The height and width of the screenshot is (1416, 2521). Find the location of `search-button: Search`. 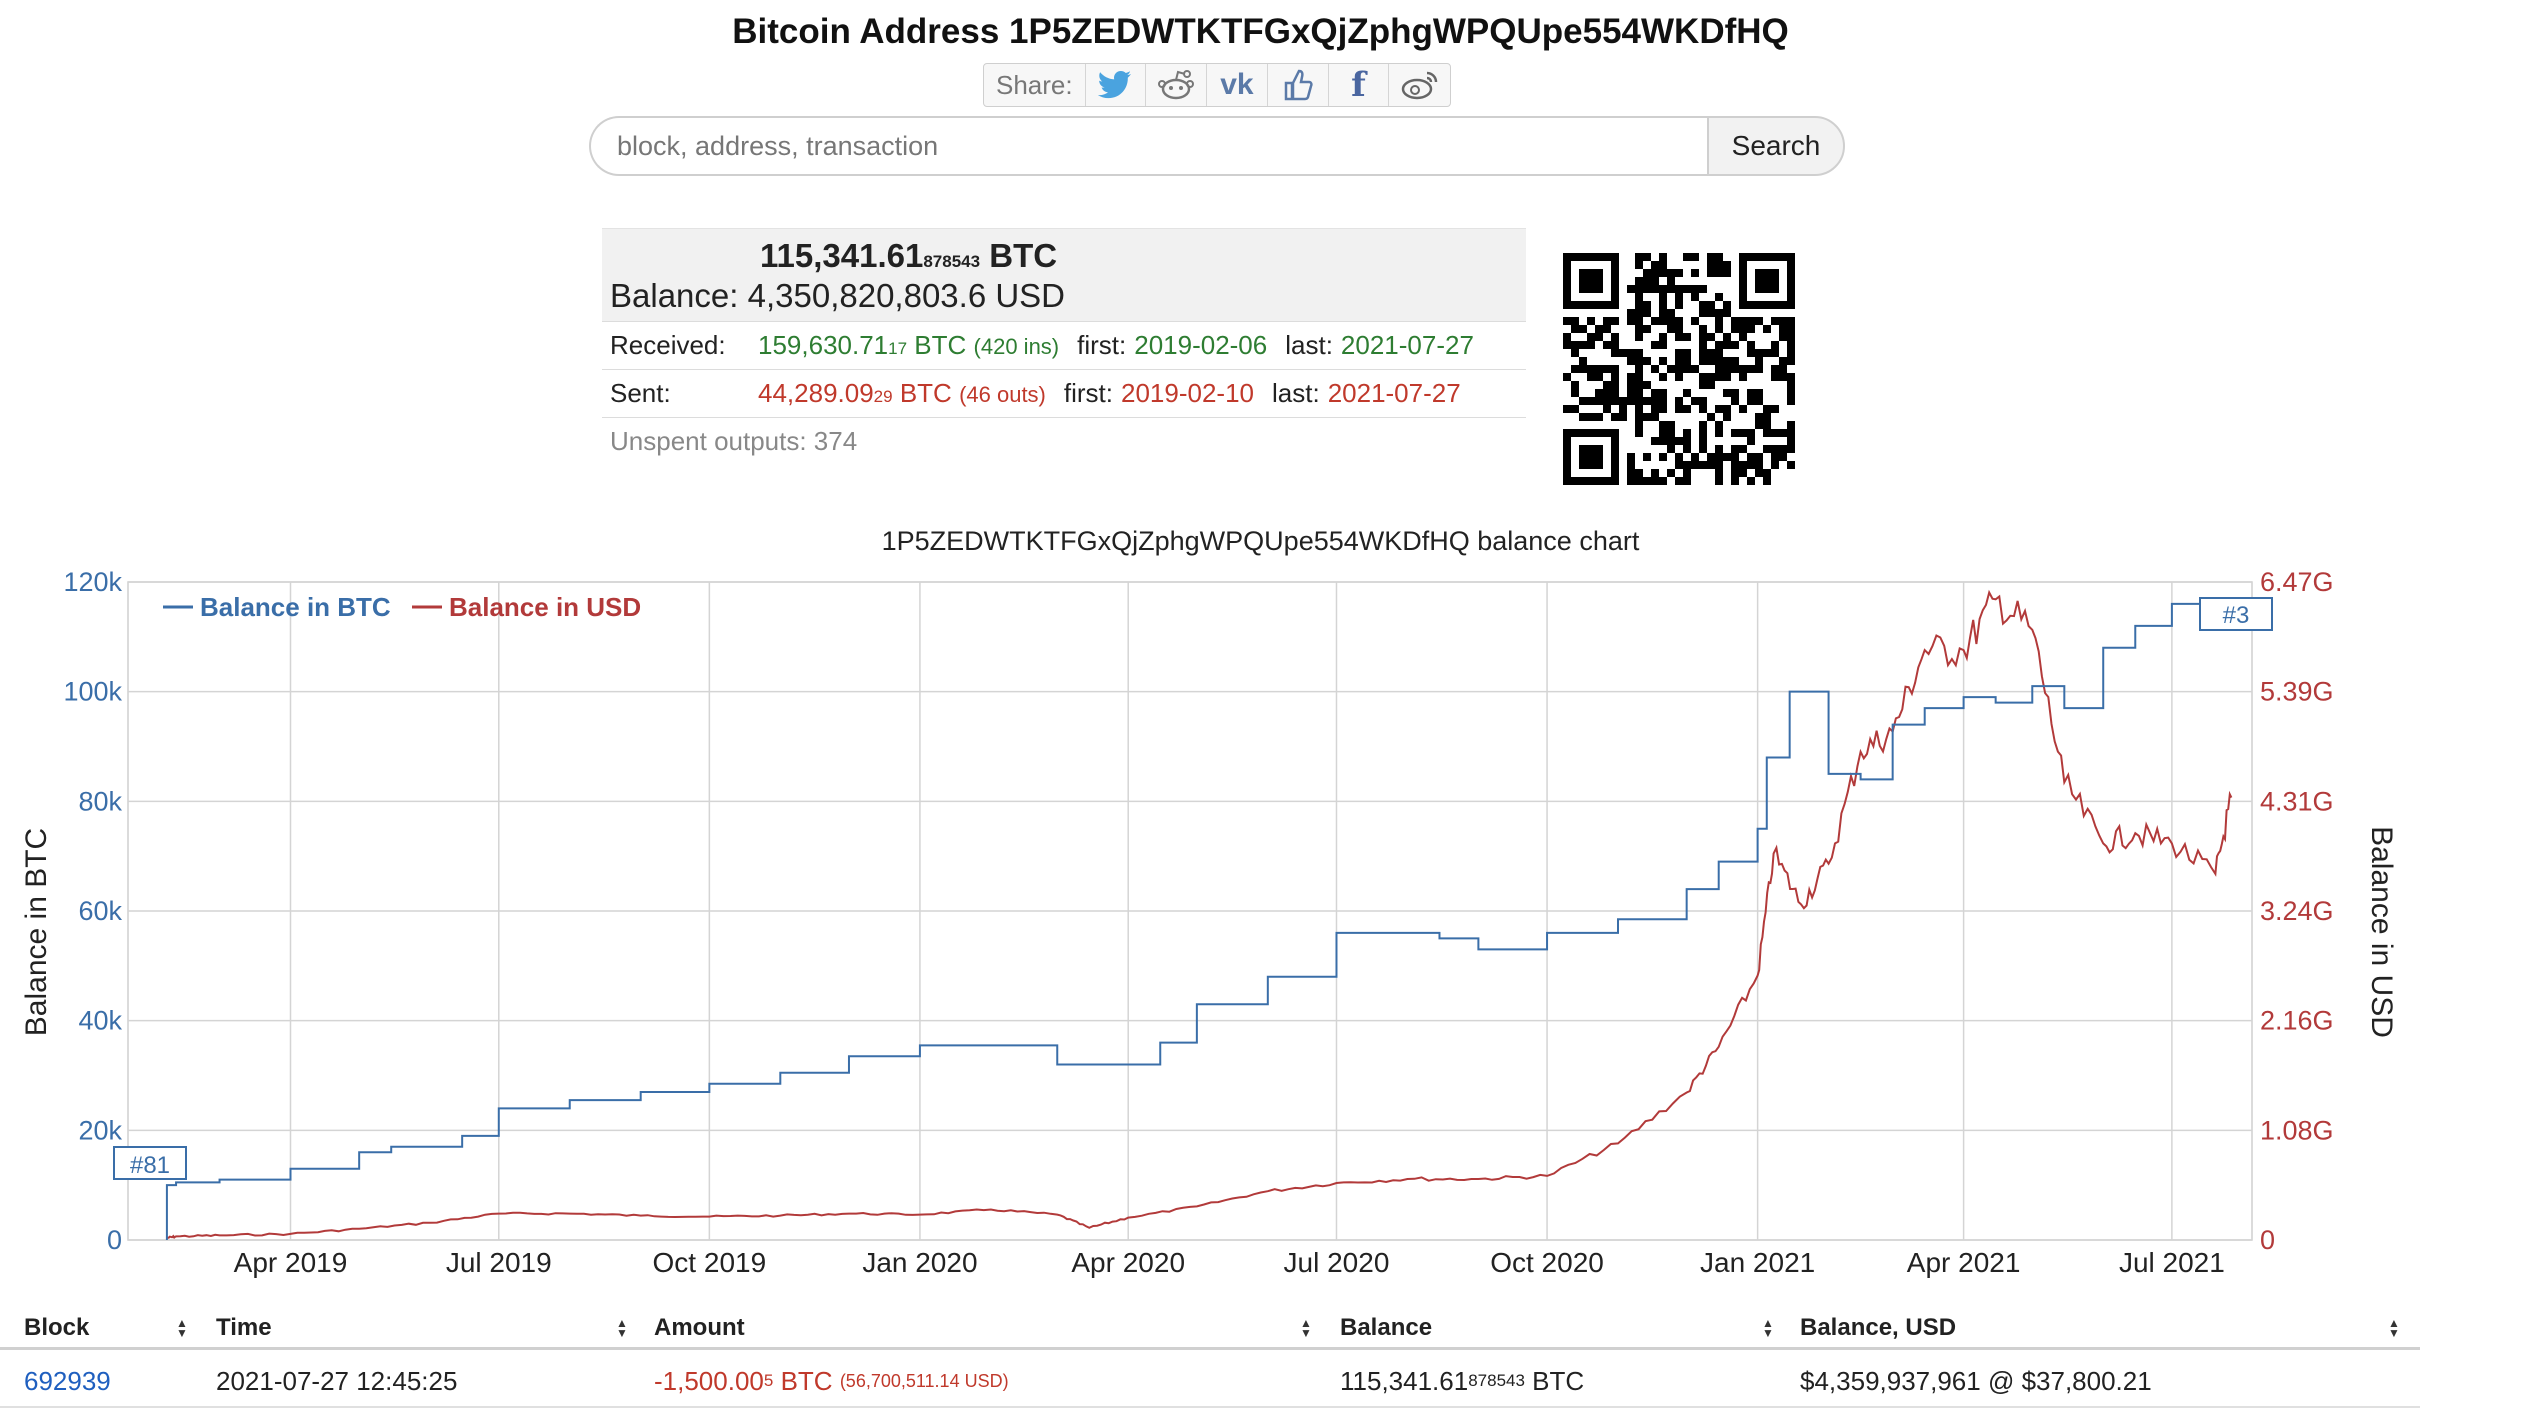

search-button: Search is located at coordinates (1776, 146).